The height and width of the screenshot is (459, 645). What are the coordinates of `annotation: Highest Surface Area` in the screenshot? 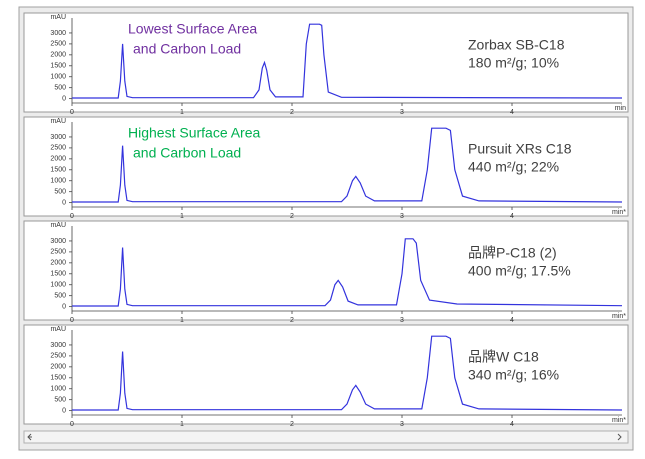 It's located at (194, 133).